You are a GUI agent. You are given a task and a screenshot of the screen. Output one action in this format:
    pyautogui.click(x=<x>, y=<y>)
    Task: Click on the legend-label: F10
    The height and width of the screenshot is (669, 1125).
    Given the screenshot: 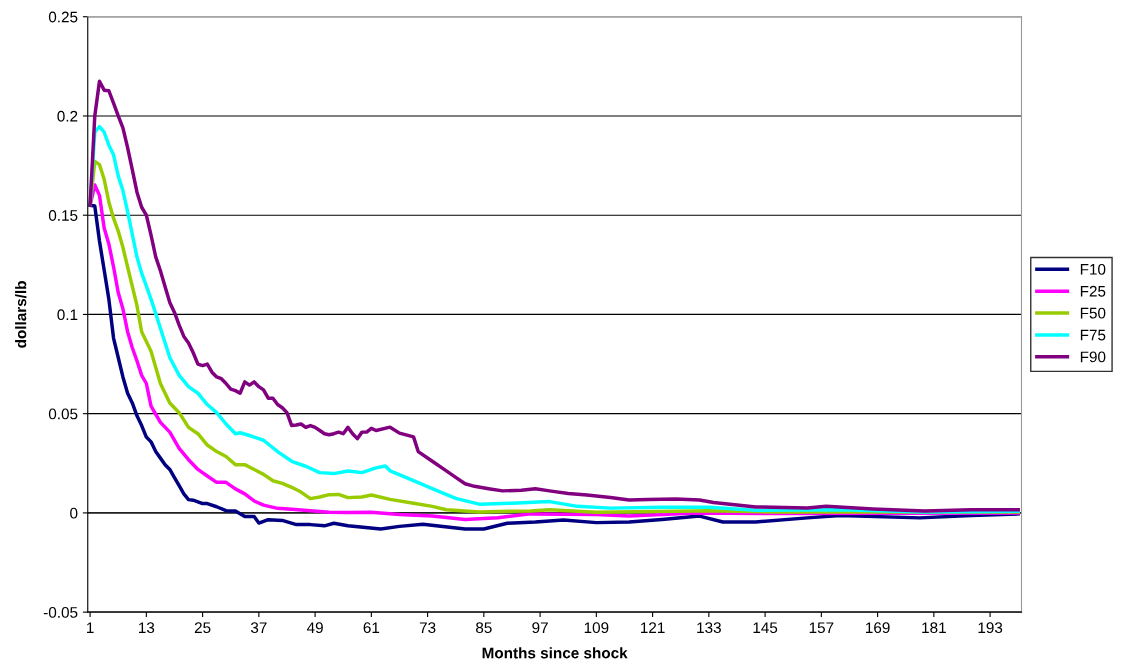 What is the action you would take?
    pyautogui.click(x=1093, y=269)
    